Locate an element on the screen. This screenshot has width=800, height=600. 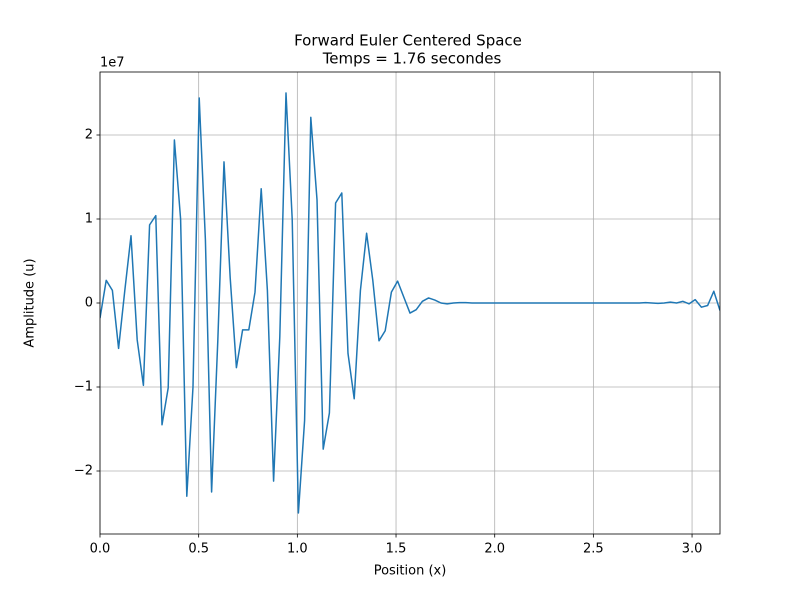
chart-subtitle: Temps = 1.76 secondes is located at coordinates (412, 59).